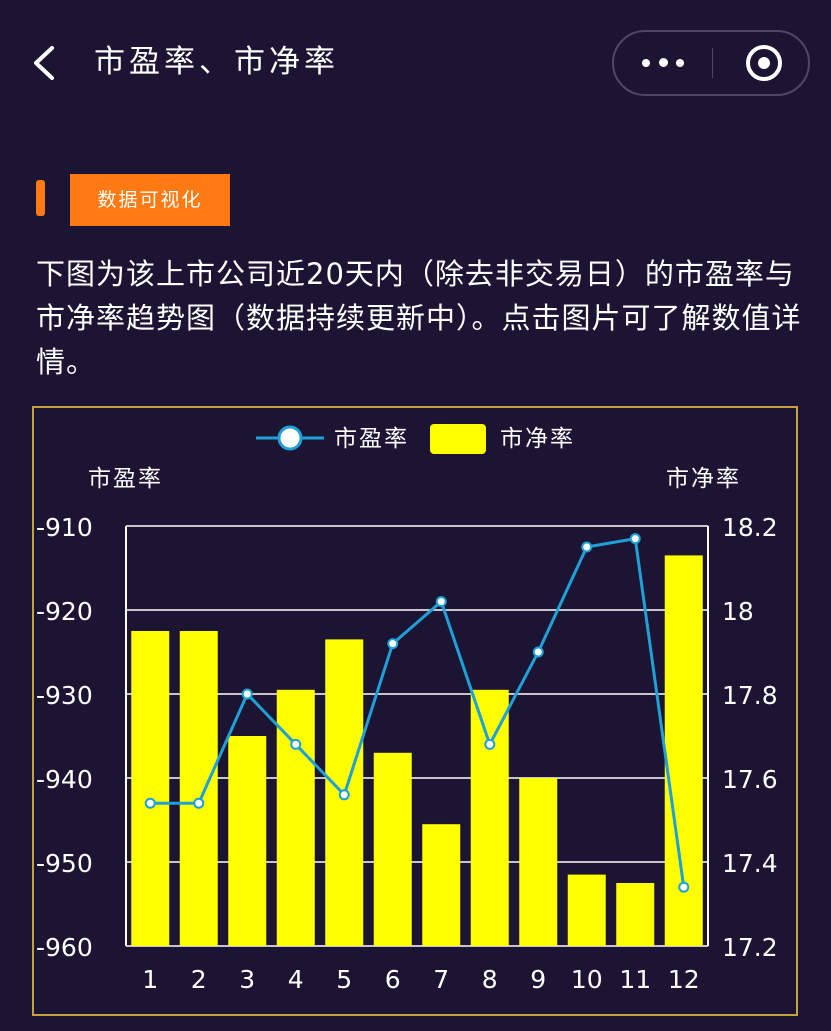 This screenshot has height=1031, width=831. What do you see at coordinates (750, 947) in the screenshot?
I see `right-tick-label: 17.2` at bounding box center [750, 947].